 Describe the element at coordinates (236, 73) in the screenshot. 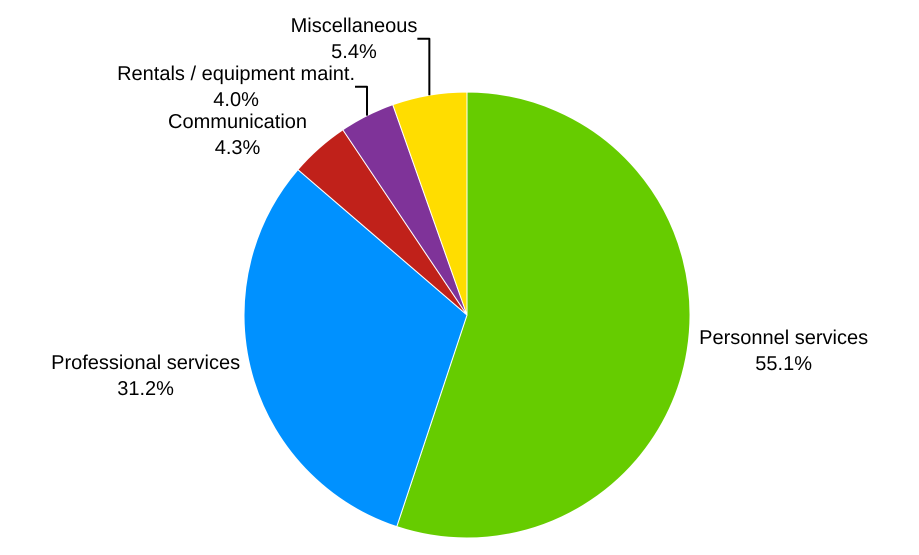

I see `slice-label: Rentals / equipment maint.` at that location.